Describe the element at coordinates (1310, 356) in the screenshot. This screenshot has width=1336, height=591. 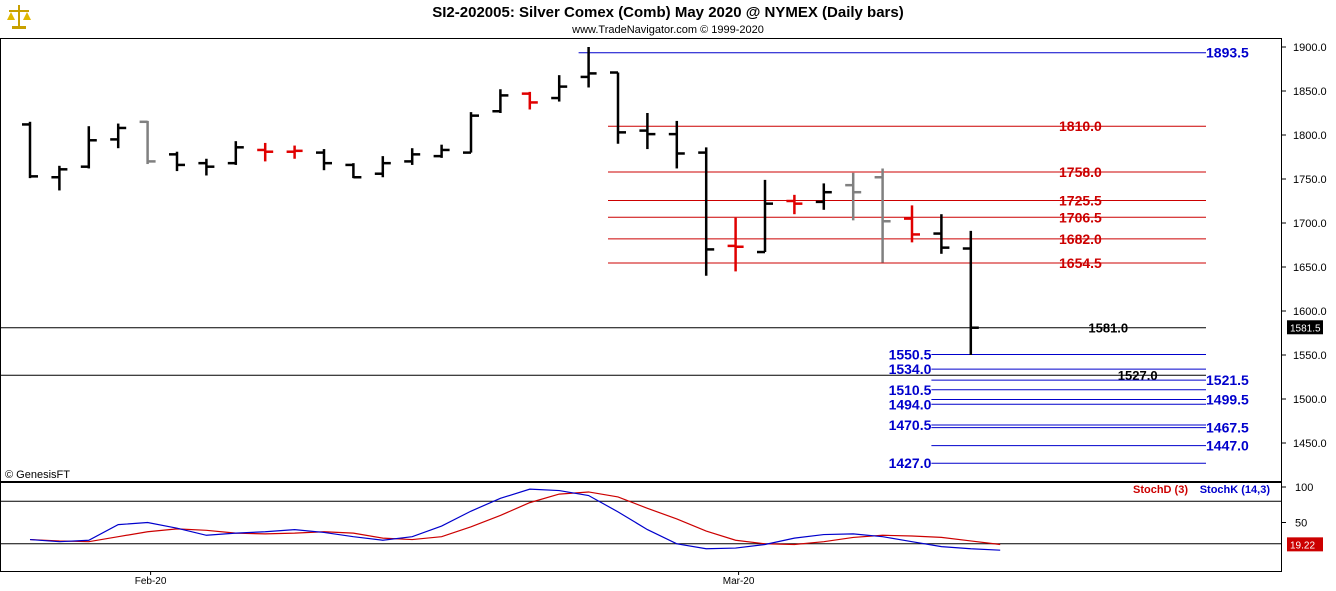
I see `price-tick-label: 1550.0` at that location.